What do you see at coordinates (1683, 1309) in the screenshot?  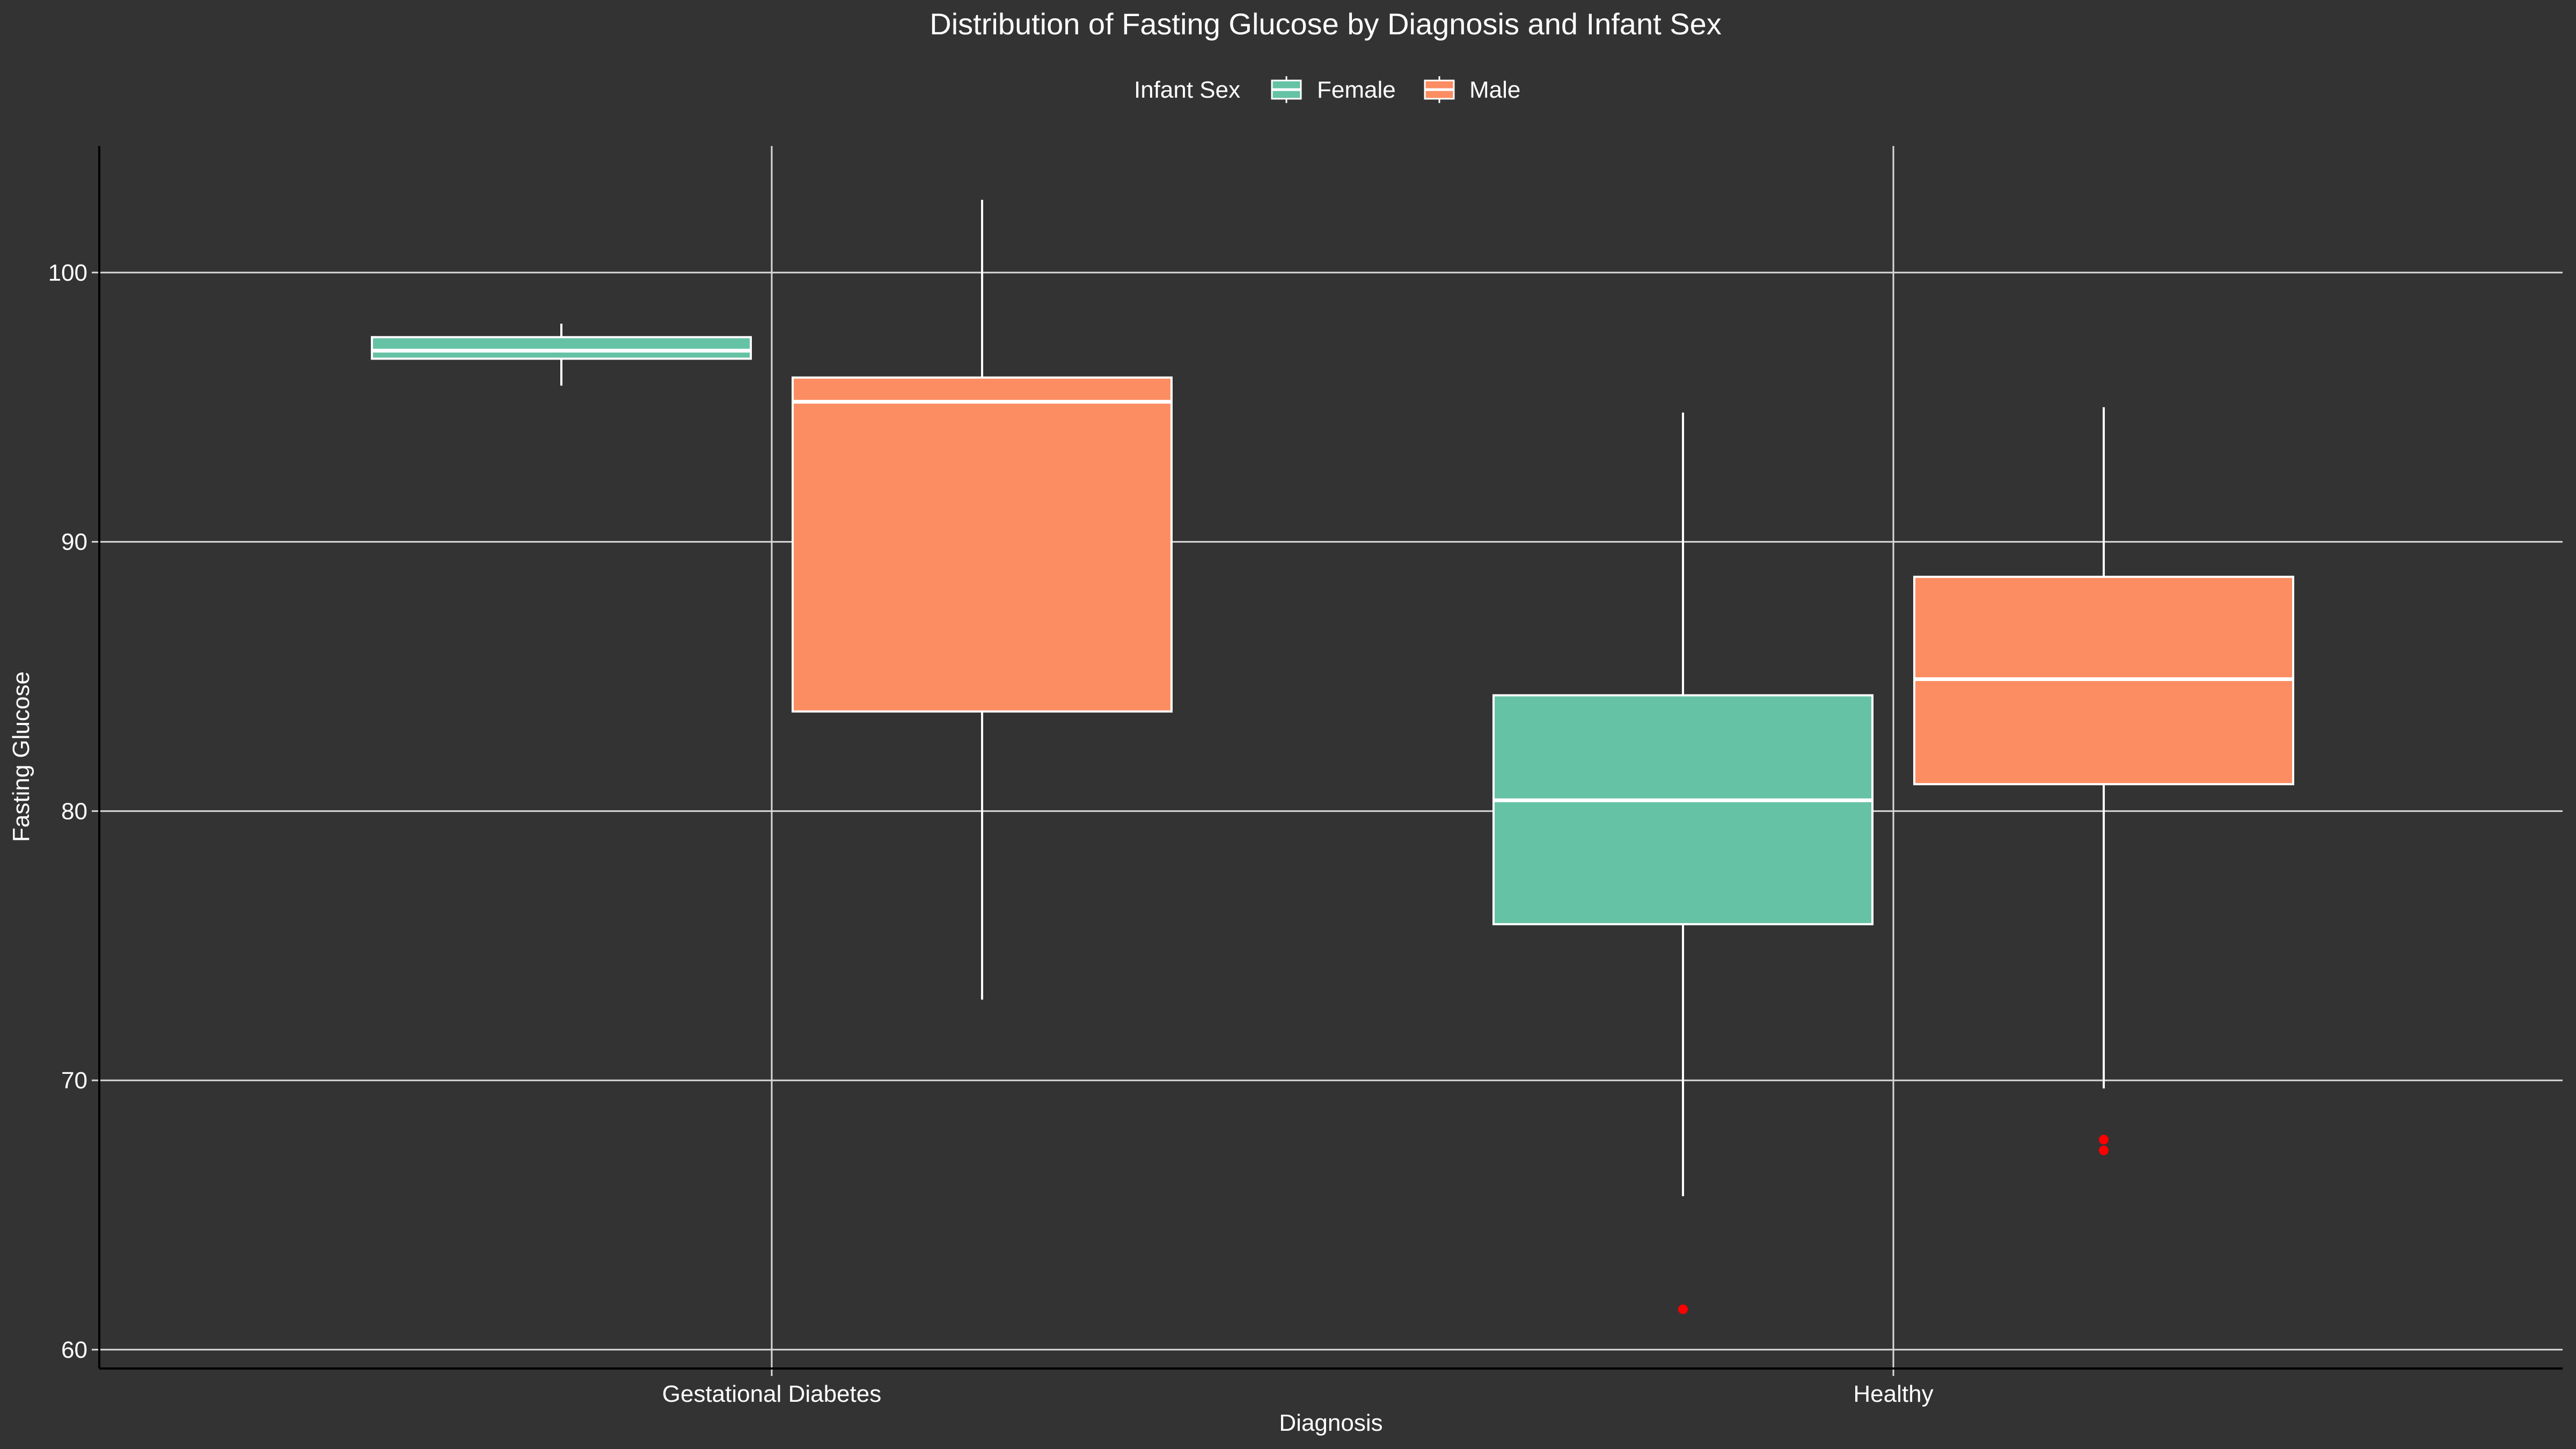 I see `outlier-point-female-healthy` at bounding box center [1683, 1309].